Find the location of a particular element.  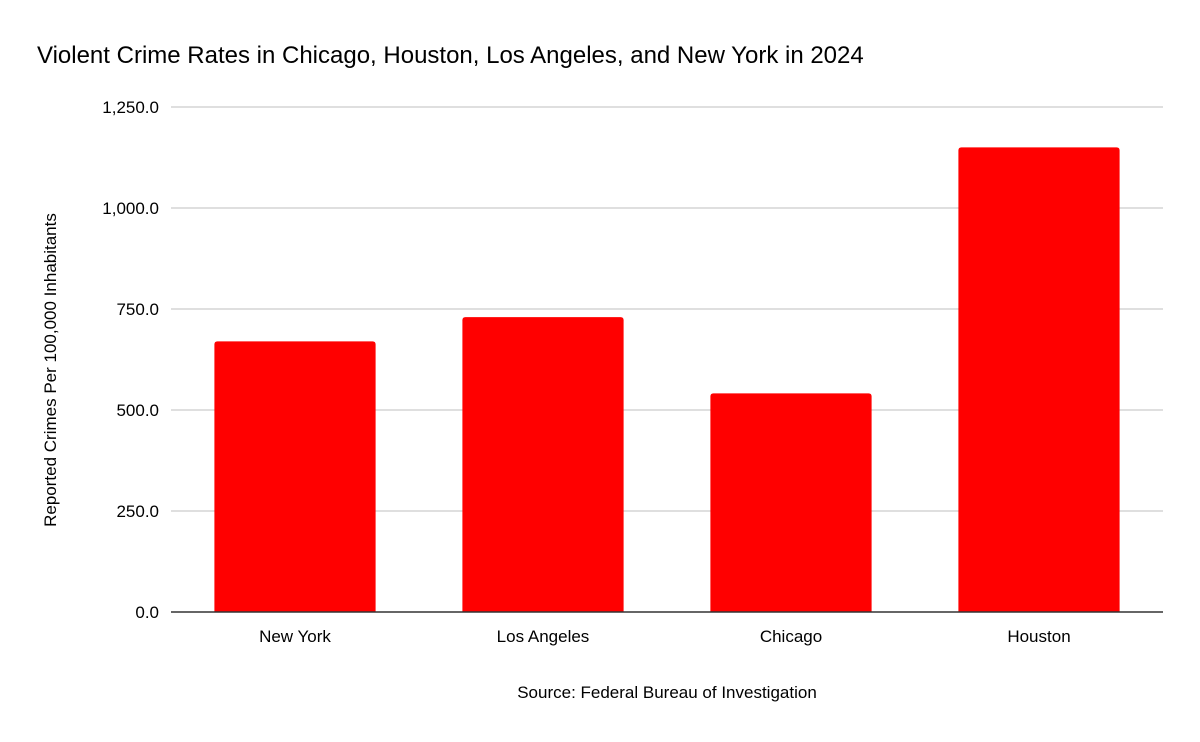

x-tick-label: New York is located at coordinates (295, 636).